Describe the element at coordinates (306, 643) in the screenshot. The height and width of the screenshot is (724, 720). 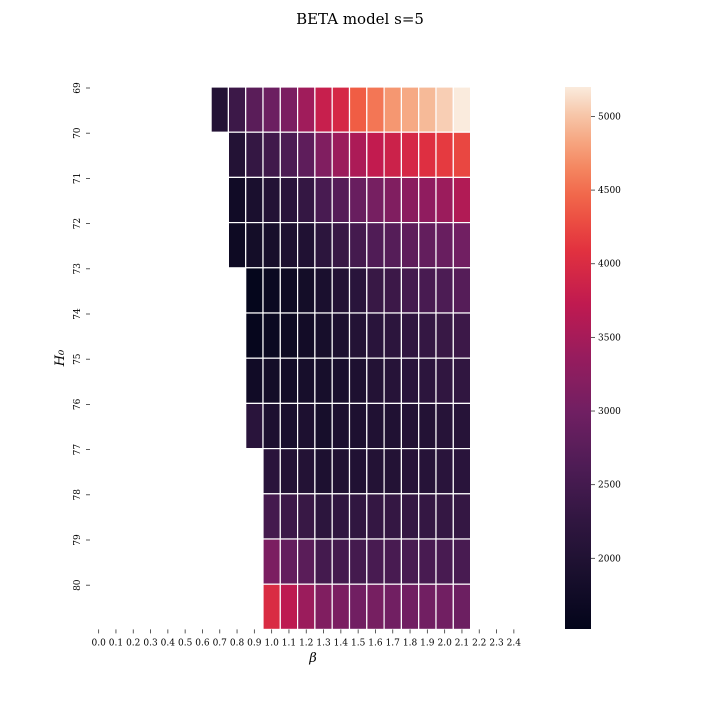
I see `x-tick-label: 1.2` at that location.